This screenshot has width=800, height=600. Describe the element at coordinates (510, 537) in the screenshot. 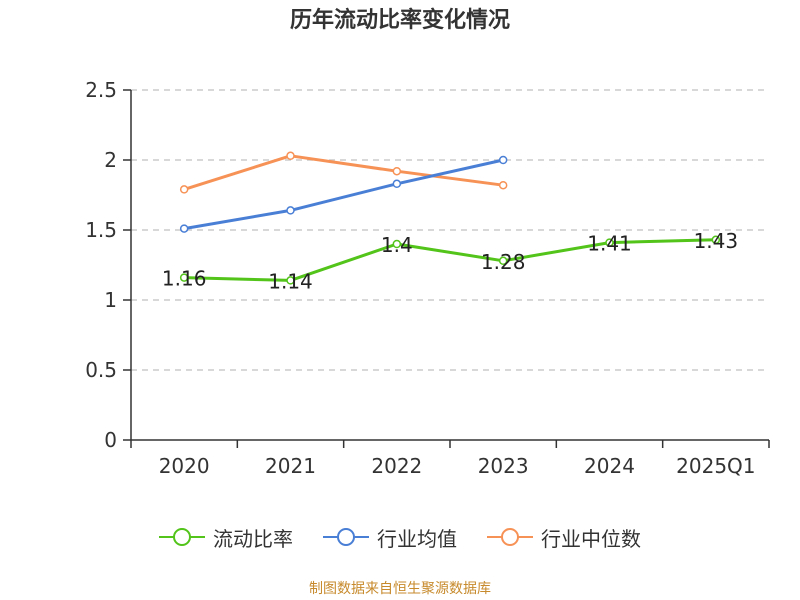

I see `legend-industry-median-icon` at that location.